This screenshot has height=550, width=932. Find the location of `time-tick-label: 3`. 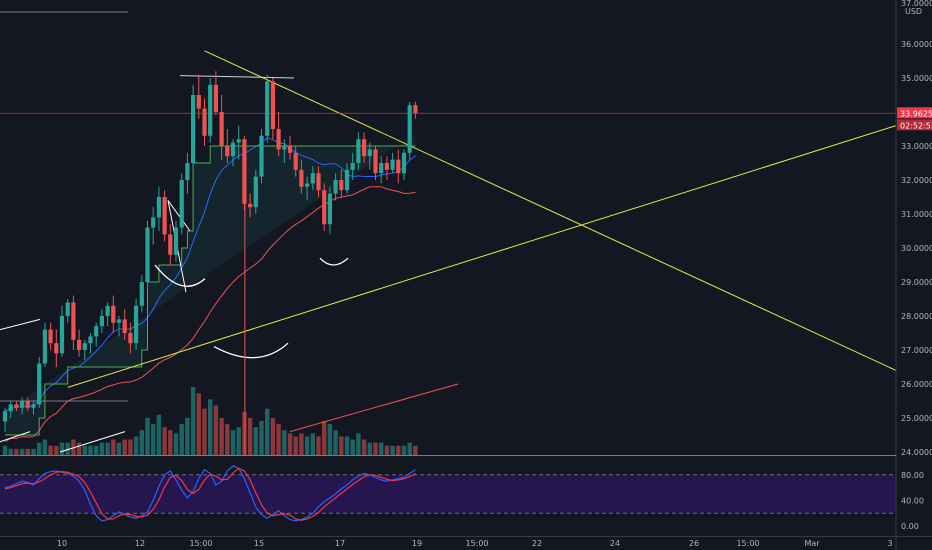

time-tick-label: 3 is located at coordinates (889, 543).